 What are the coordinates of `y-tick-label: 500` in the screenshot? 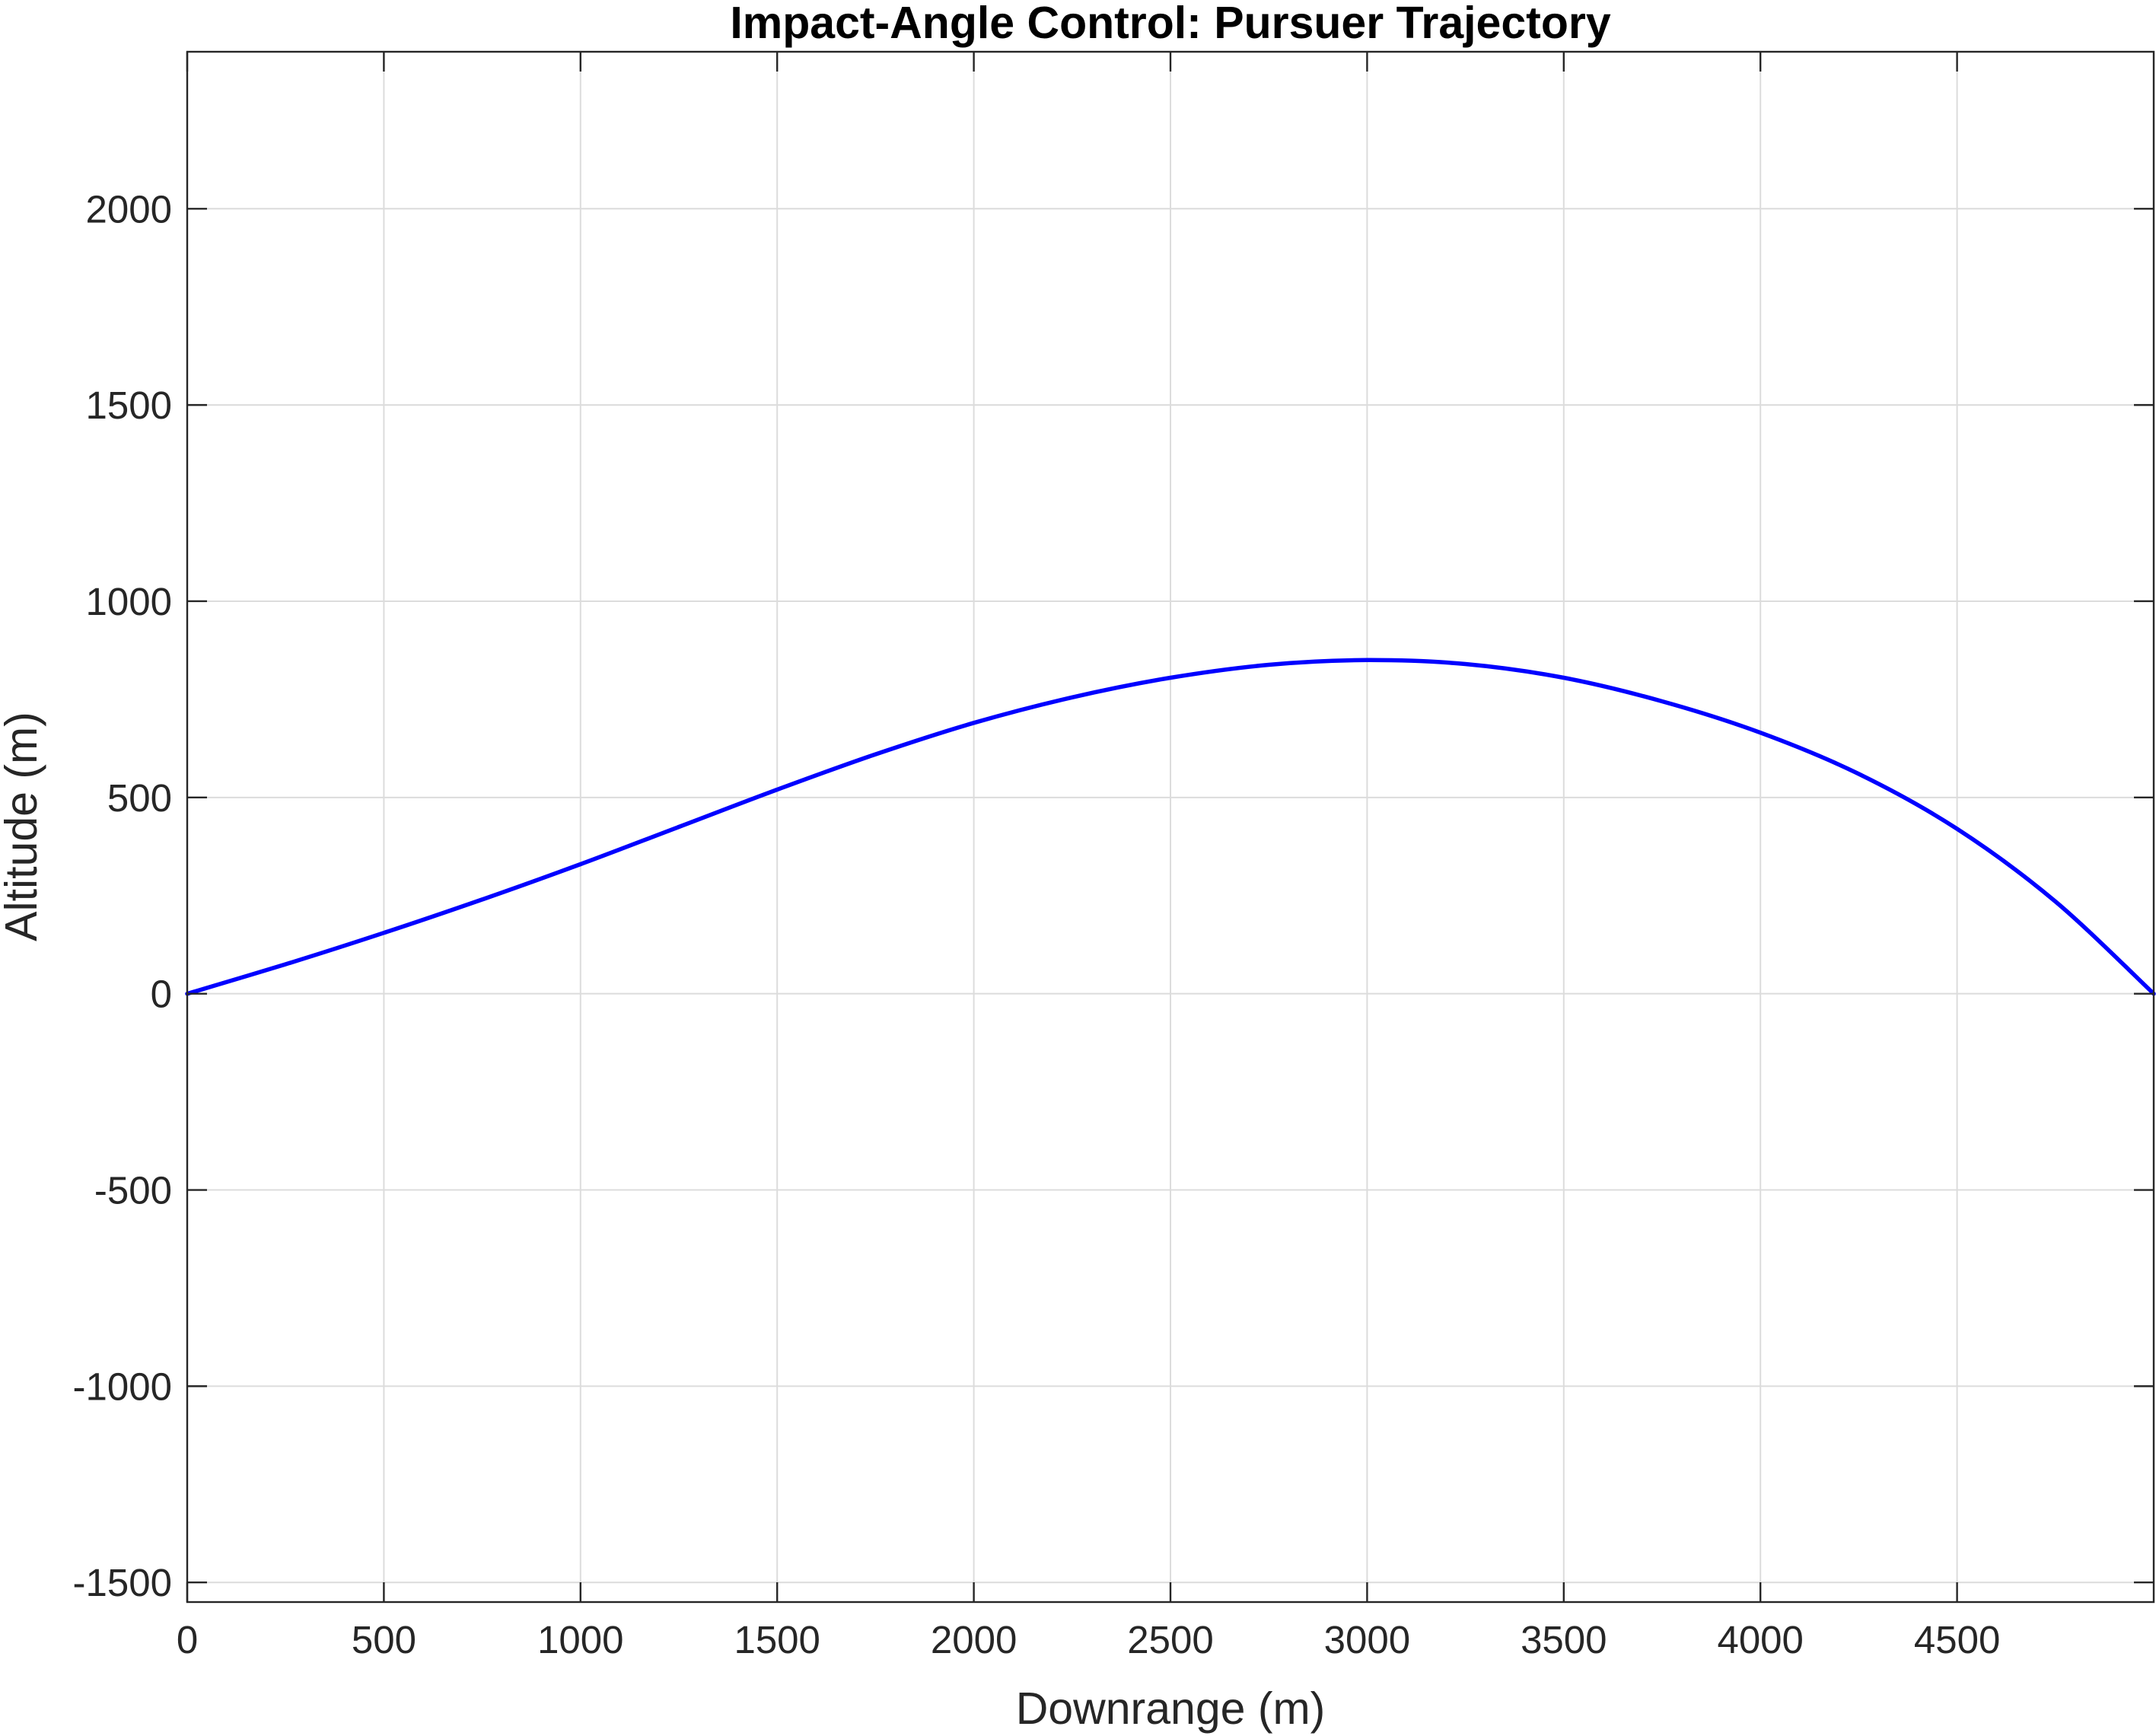 It's located at (140, 798).